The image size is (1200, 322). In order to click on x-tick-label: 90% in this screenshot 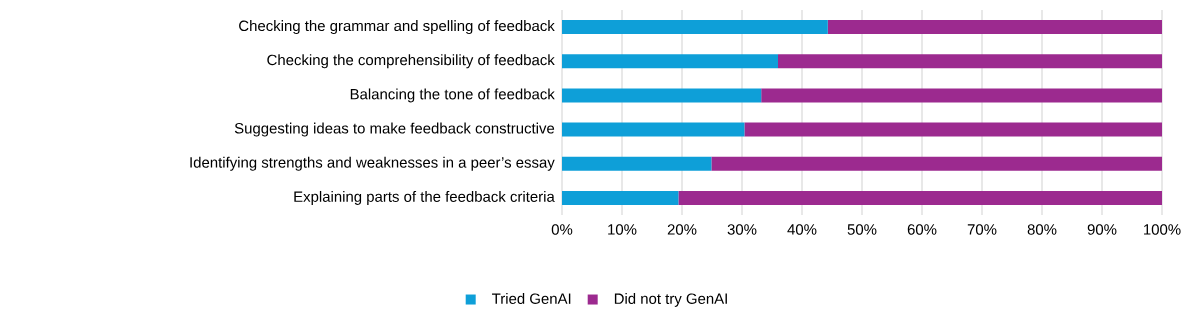, I will do `click(1102, 229)`.